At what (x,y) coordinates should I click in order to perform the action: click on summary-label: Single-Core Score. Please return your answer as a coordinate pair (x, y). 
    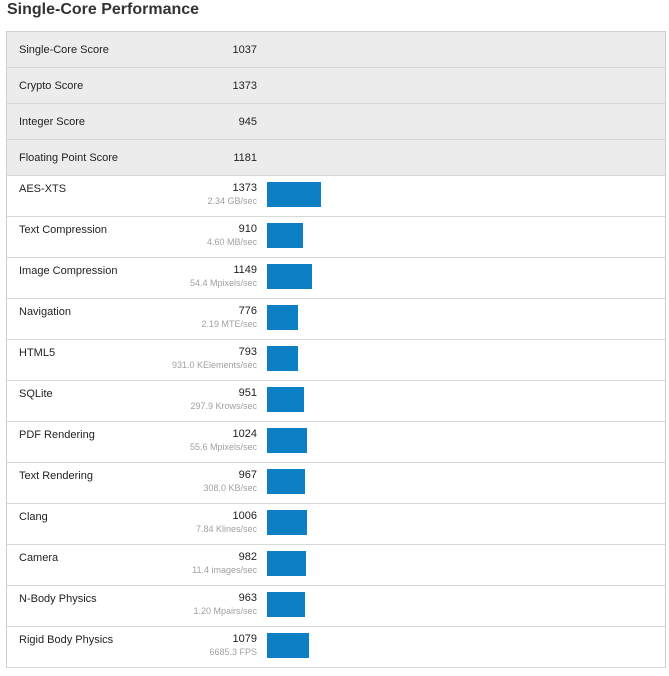
    Looking at the image, I should click on (64, 50).